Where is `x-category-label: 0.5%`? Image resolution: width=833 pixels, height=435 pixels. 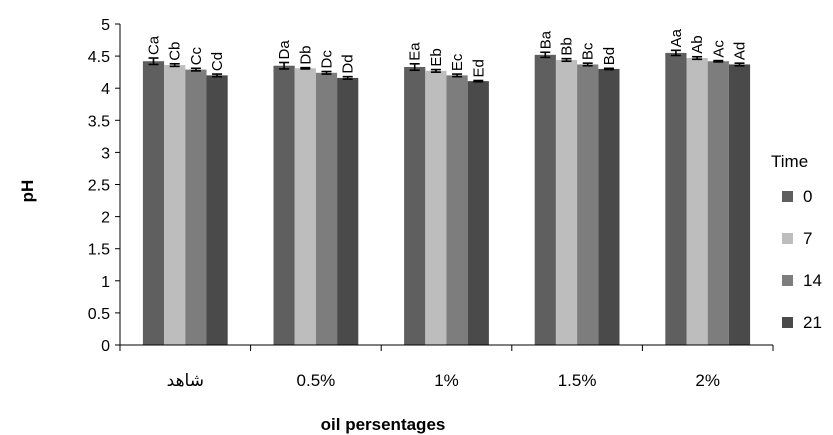 x-category-label: 0.5% is located at coordinates (316, 380).